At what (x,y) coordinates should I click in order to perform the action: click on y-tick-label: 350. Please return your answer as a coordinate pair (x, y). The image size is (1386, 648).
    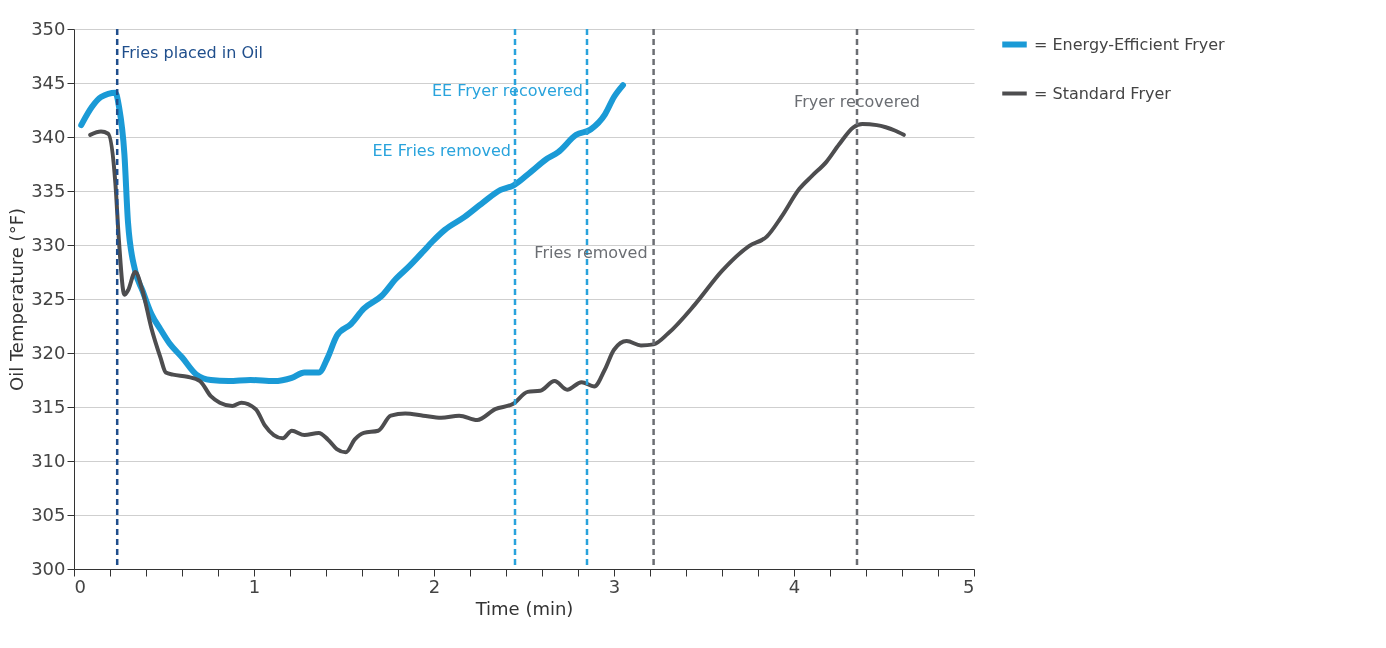
    Looking at the image, I should click on (48, 28).